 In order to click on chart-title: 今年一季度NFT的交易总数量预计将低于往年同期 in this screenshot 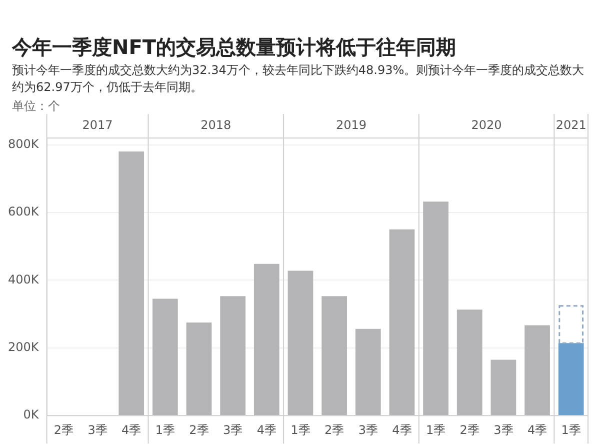, I will do `click(234, 47)`.